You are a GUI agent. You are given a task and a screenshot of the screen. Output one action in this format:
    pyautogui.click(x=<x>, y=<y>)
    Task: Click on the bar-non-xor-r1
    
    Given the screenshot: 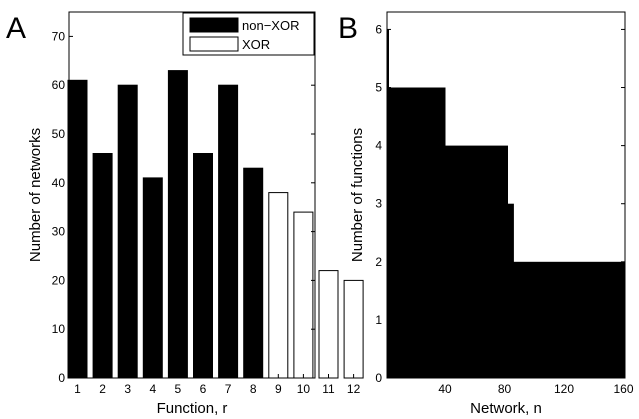 What is the action you would take?
    pyautogui.click(x=77, y=229)
    